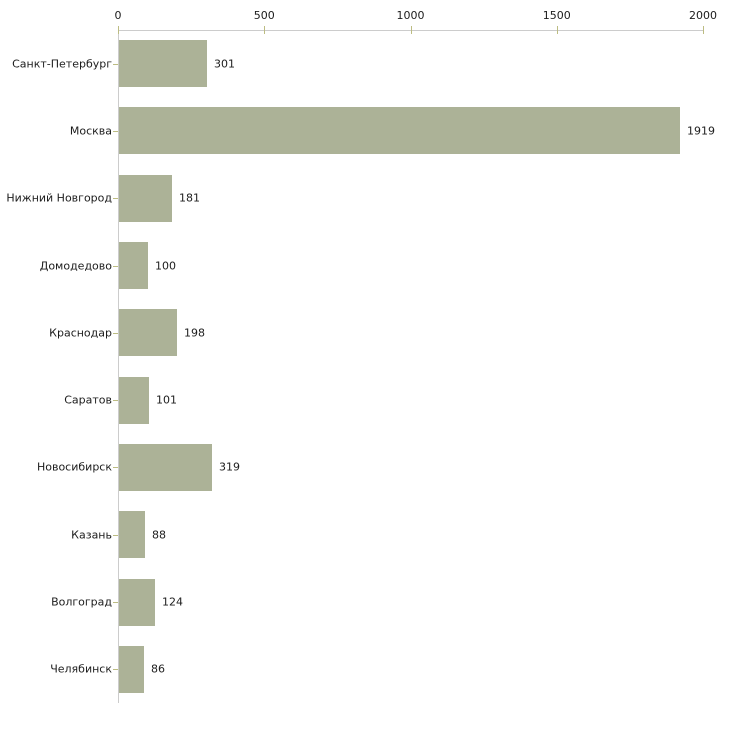 This screenshot has height=730, width=730. Describe the element at coordinates (556, 15) in the screenshot. I see `x-axis-tick-label: 1500` at that location.